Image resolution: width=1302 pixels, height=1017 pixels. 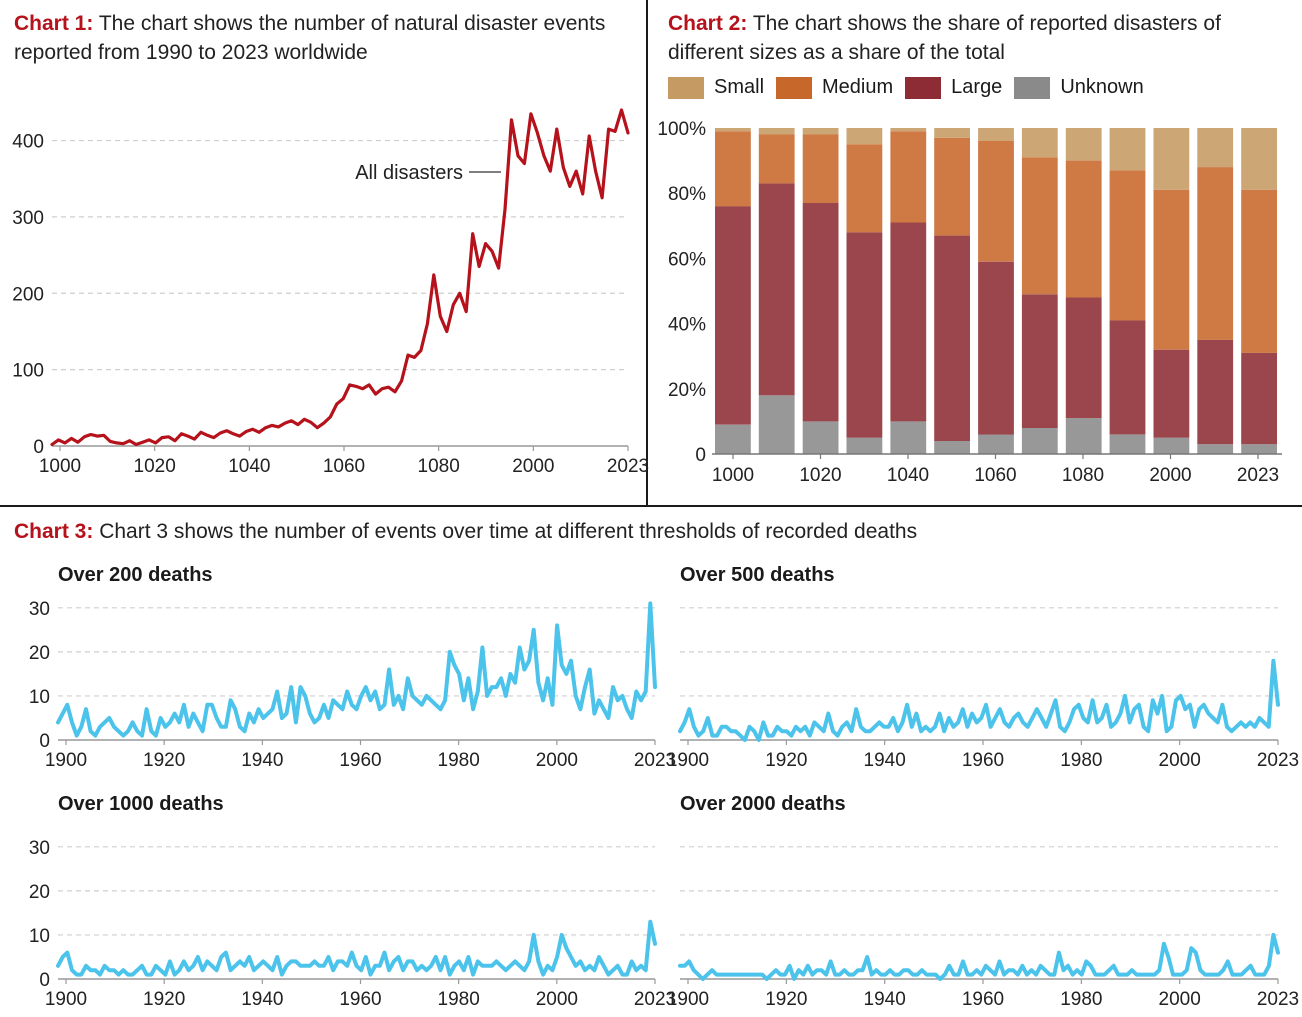 What do you see at coordinates (700, 455) in the screenshot?
I see `chart2-ytick-label: 0` at bounding box center [700, 455].